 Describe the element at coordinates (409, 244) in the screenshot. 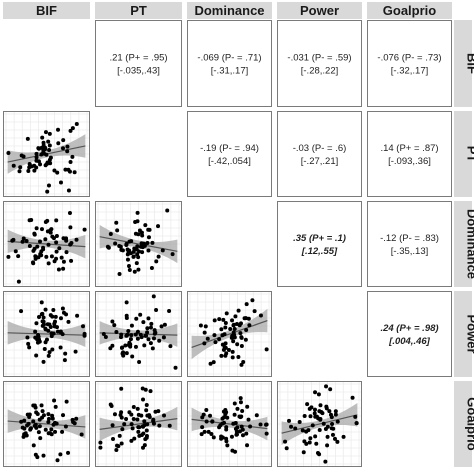

I see `correlation-panel-dominance-goalprio` at that location.